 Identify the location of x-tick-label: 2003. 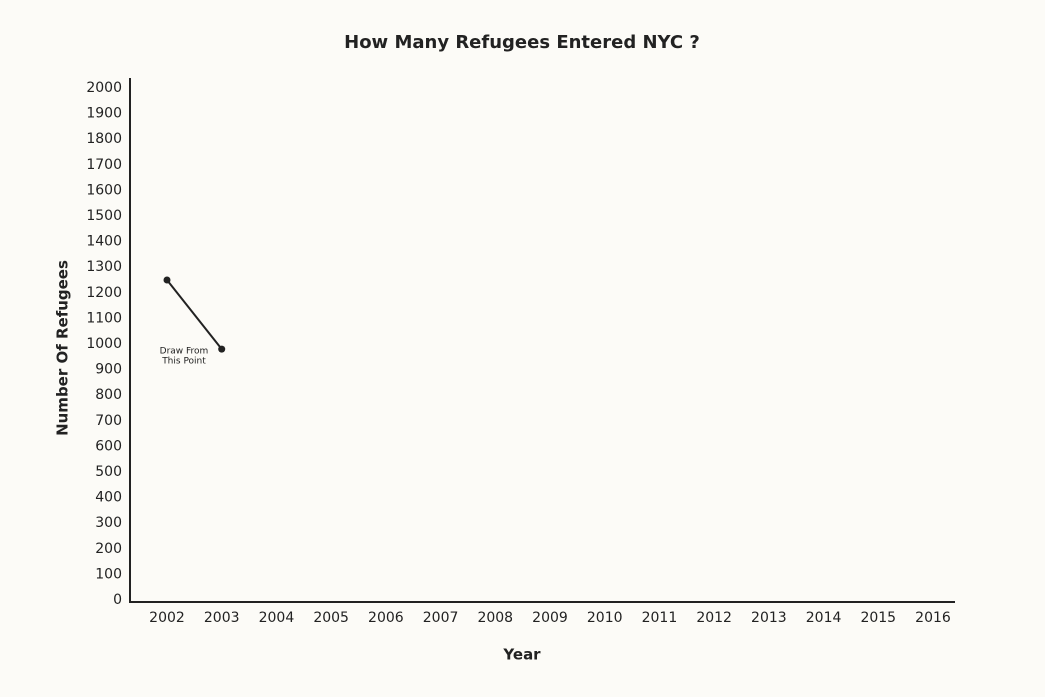
(222, 618).